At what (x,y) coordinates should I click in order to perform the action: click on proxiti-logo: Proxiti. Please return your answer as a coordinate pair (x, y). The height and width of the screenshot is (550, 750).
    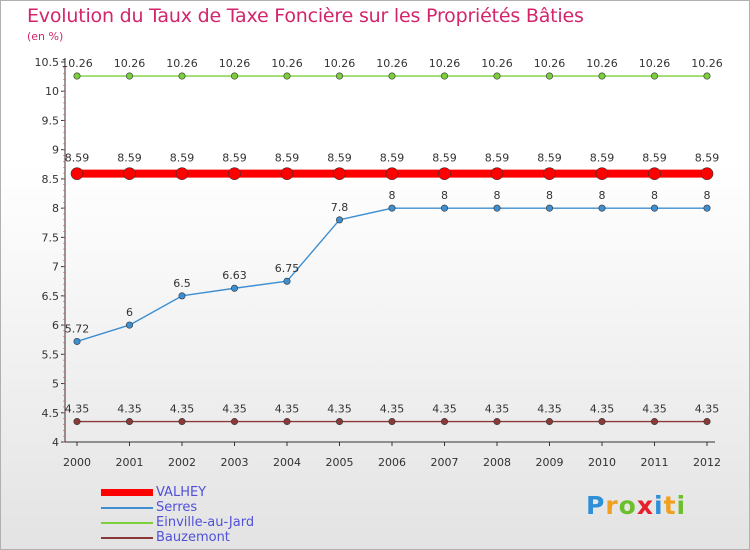
    Looking at the image, I should click on (636, 505).